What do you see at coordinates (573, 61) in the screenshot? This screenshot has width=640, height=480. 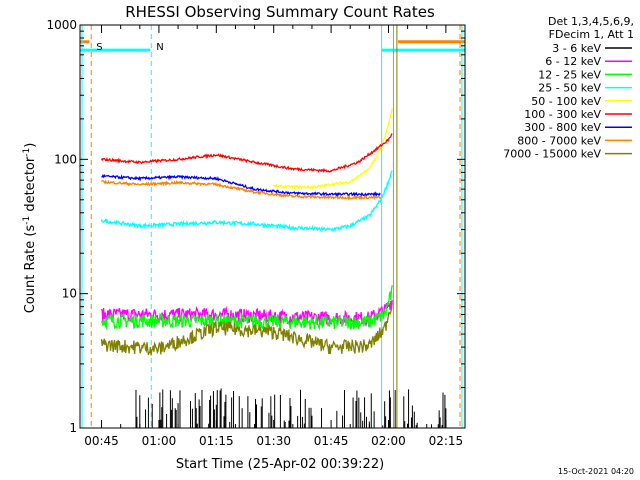 I see `legend-label: 6 - 12 keV` at bounding box center [573, 61].